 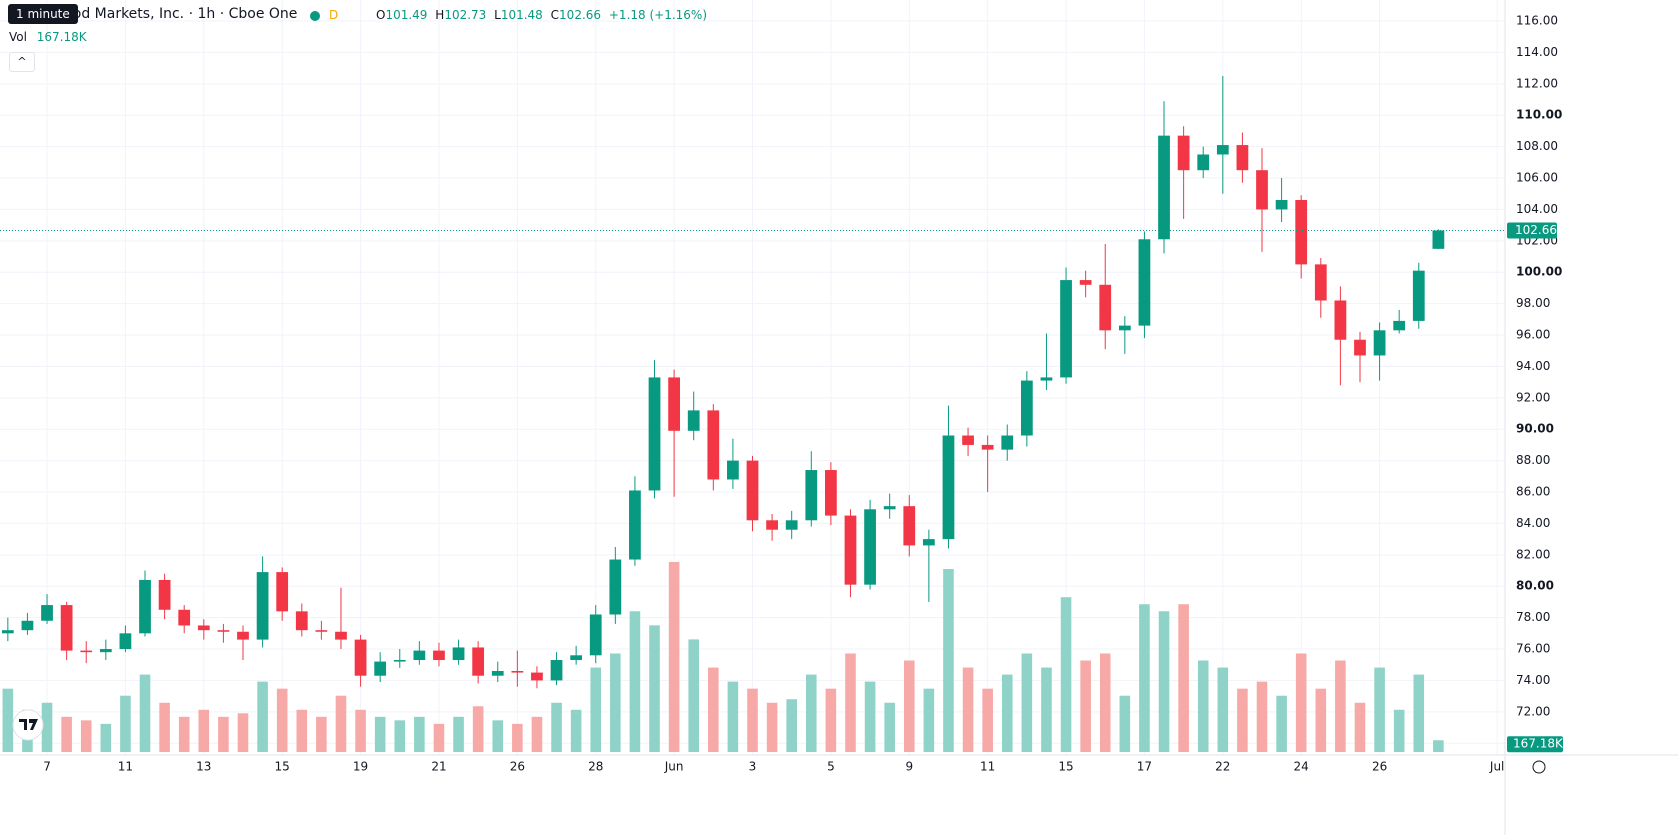 What do you see at coordinates (157, 14) in the screenshot?
I see `symbol-title: Robinhood Markets, Inc. · 1h · Cboe One` at bounding box center [157, 14].